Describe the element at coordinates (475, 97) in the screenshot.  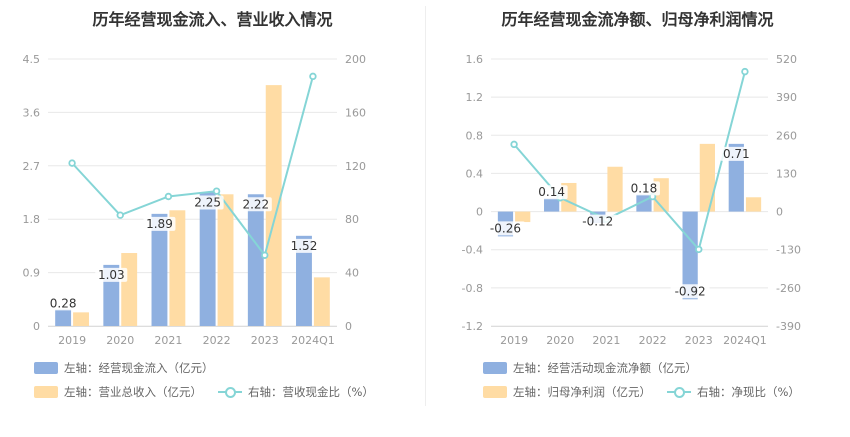
I see `y-tick-label-left: 1.2` at that location.